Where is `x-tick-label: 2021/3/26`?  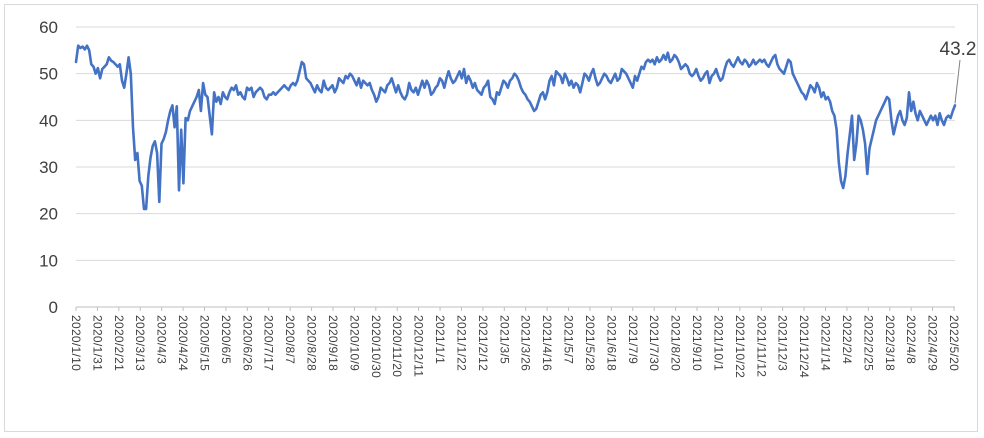
x-tick-label: 2021/3/26 is located at coordinates (526, 343).